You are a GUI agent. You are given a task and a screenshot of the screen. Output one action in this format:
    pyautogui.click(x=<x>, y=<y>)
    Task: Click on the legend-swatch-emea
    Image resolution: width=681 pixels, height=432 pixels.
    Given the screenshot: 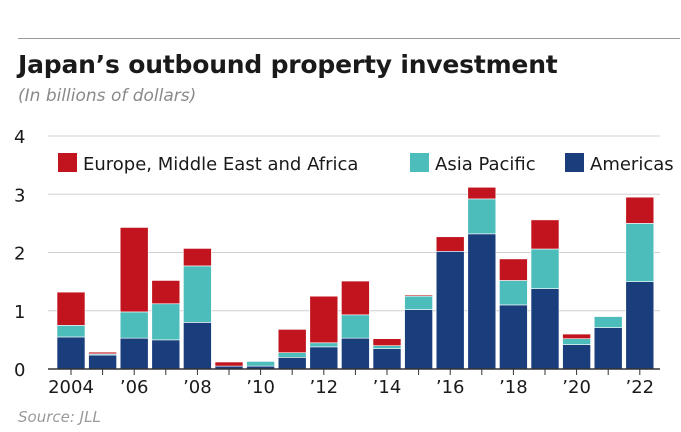 What is the action you would take?
    pyautogui.click(x=67, y=162)
    